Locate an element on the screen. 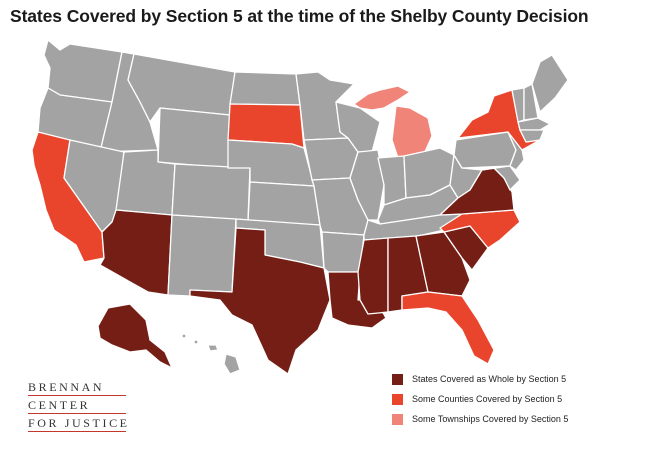 The image size is (658, 451). legend-item-townships: Some Townships Covered by Section 5 is located at coordinates (480, 419).